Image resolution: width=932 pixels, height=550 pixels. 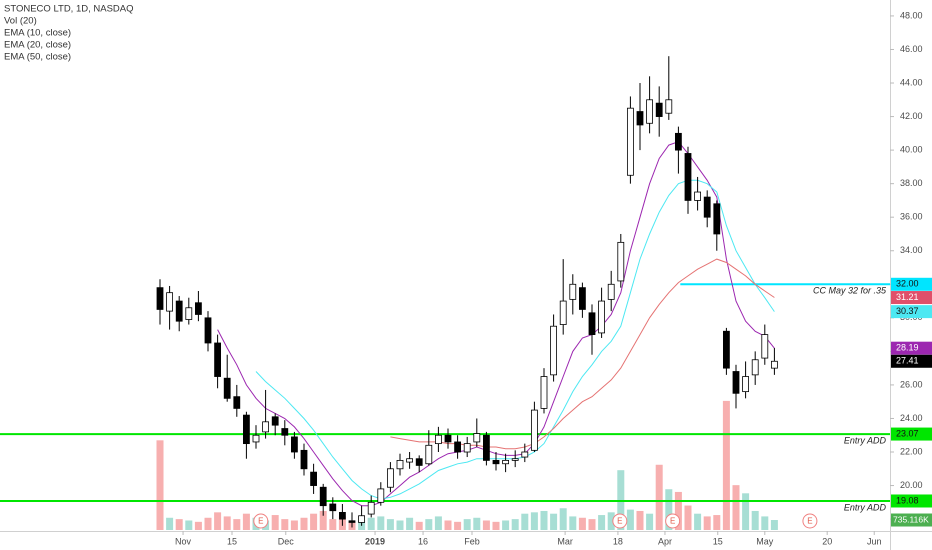 What do you see at coordinates (911, 82) in the screenshot?
I see `y-tick-label: 44.00` at bounding box center [911, 82].